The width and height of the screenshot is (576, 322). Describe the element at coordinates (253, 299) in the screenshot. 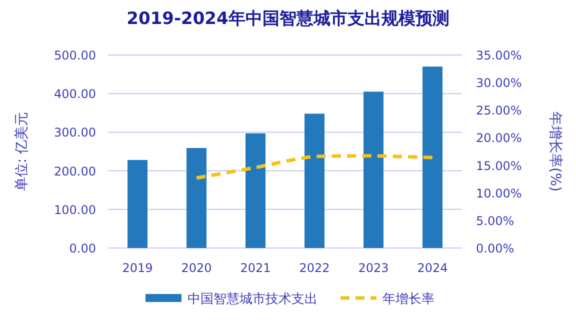

I see `legend-label: 中国智慧城市技术支出` at that location.